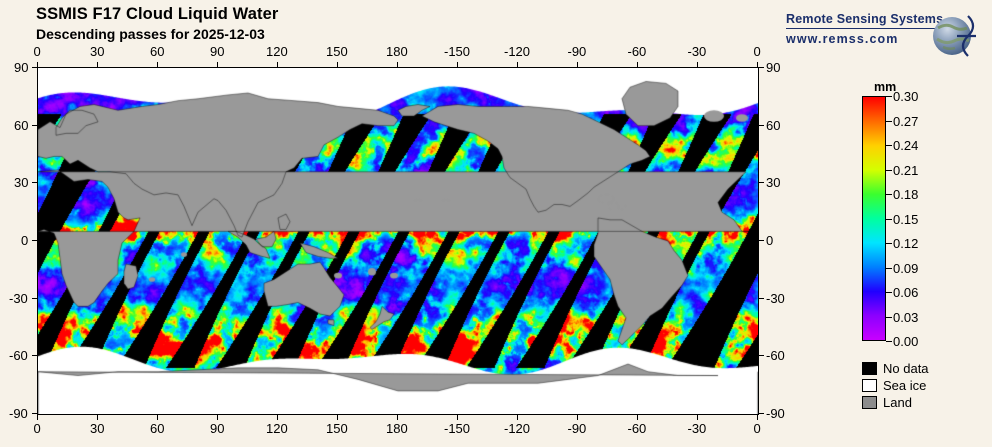  Describe the element at coordinates (874, 218) in the screenshot. I see `colorbar` at that location.